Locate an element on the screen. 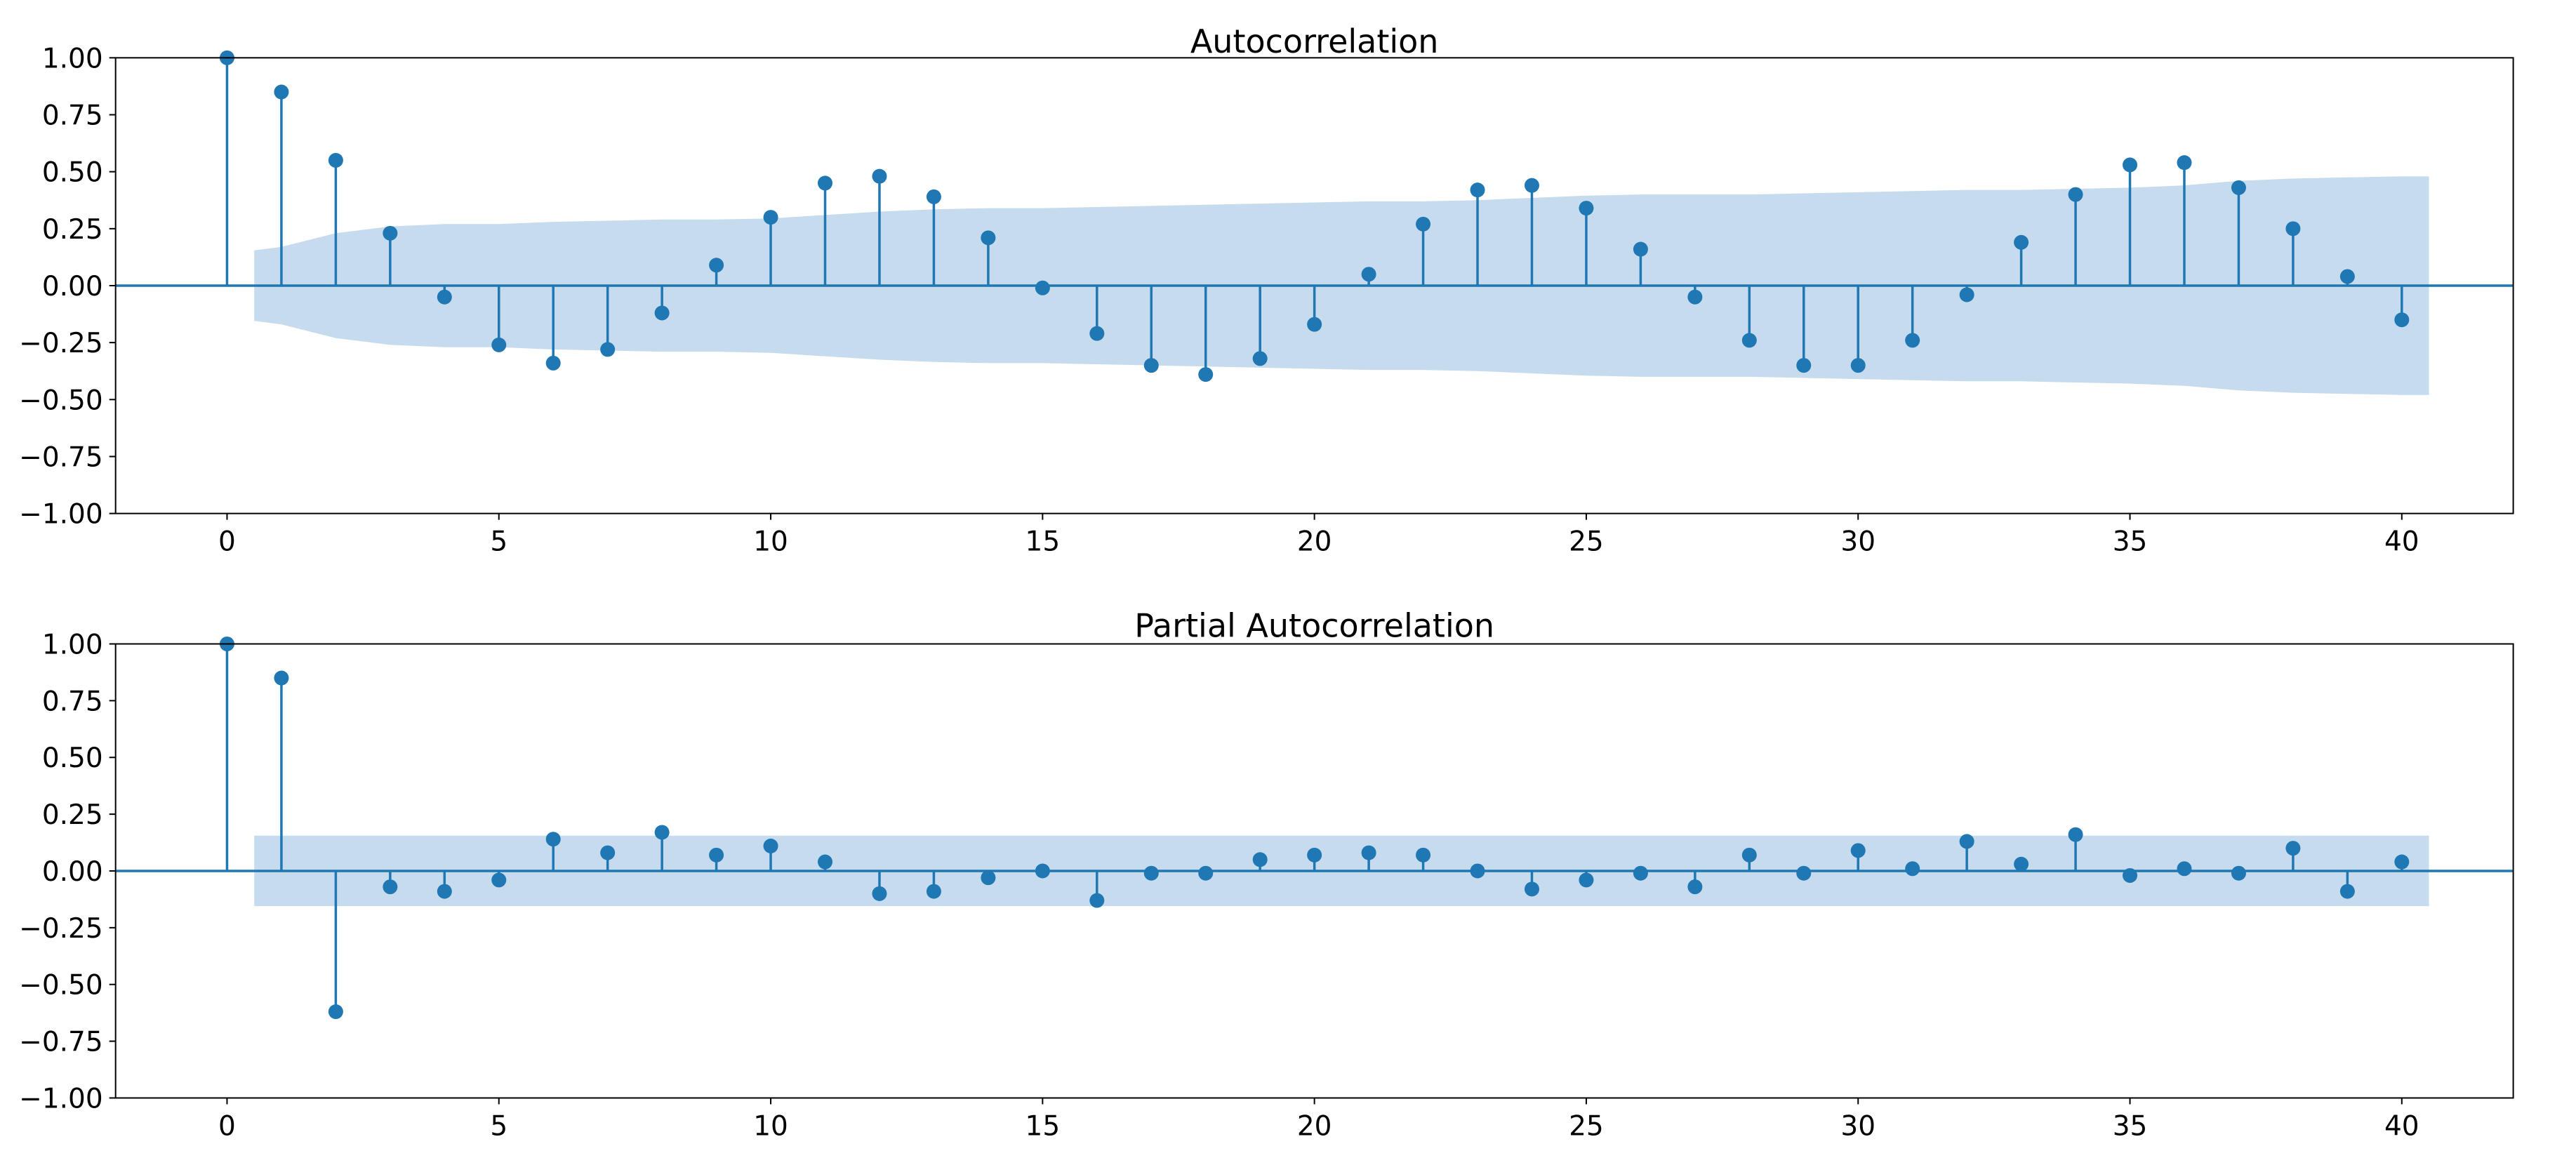 This screenshot has height=1158, width=2576. chart-title: Autocorrelation is located at coordinates (1315, 41).